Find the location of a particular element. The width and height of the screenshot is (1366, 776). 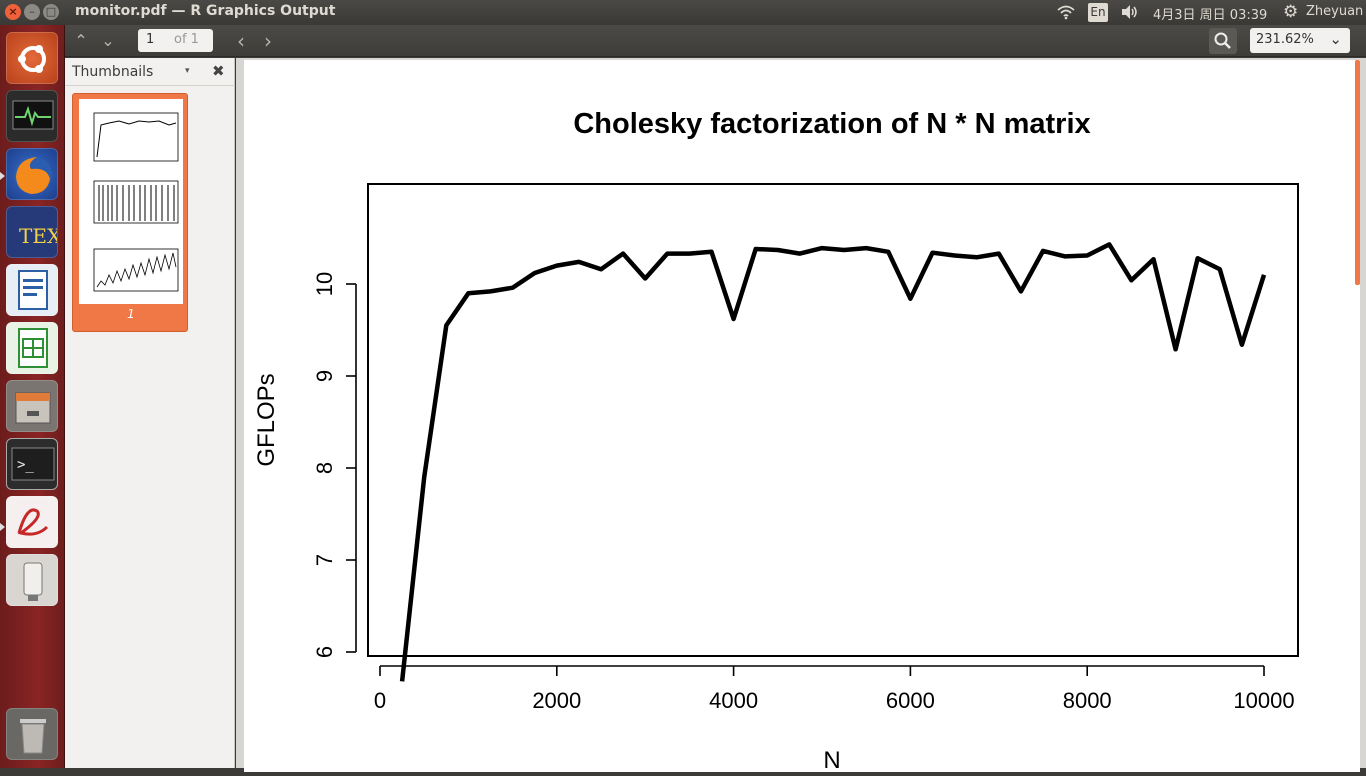

next-page-button: ⌄ is located at coordinates (108, 40).